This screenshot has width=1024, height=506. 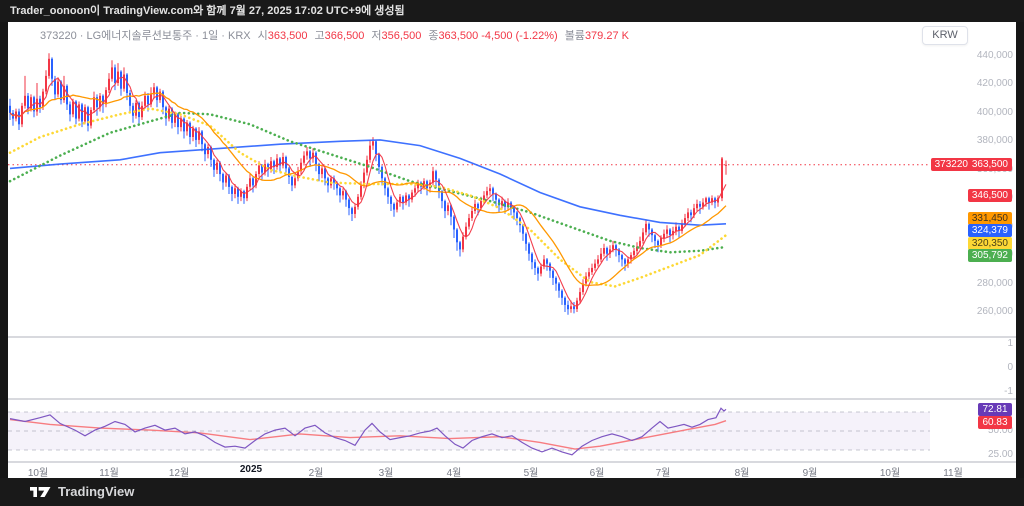 What do you see at coordinates (251, 469) in the screenshot?
I see `time-axis-label: 2025` at bounding box center [251, 469].